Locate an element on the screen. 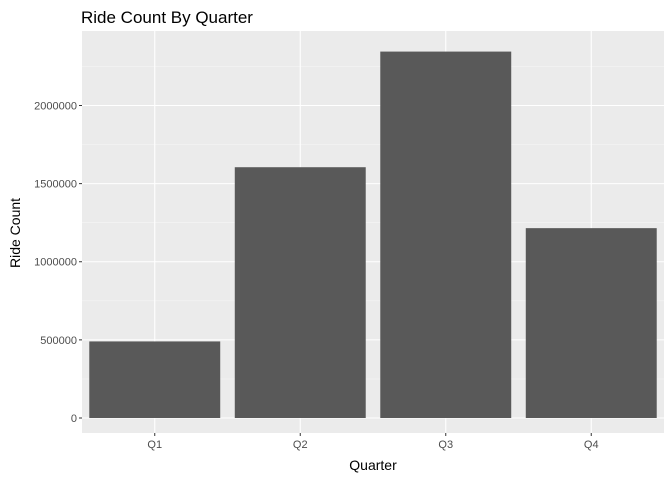  y-tick-label: 1000000 is located at coordinates (55, 263).